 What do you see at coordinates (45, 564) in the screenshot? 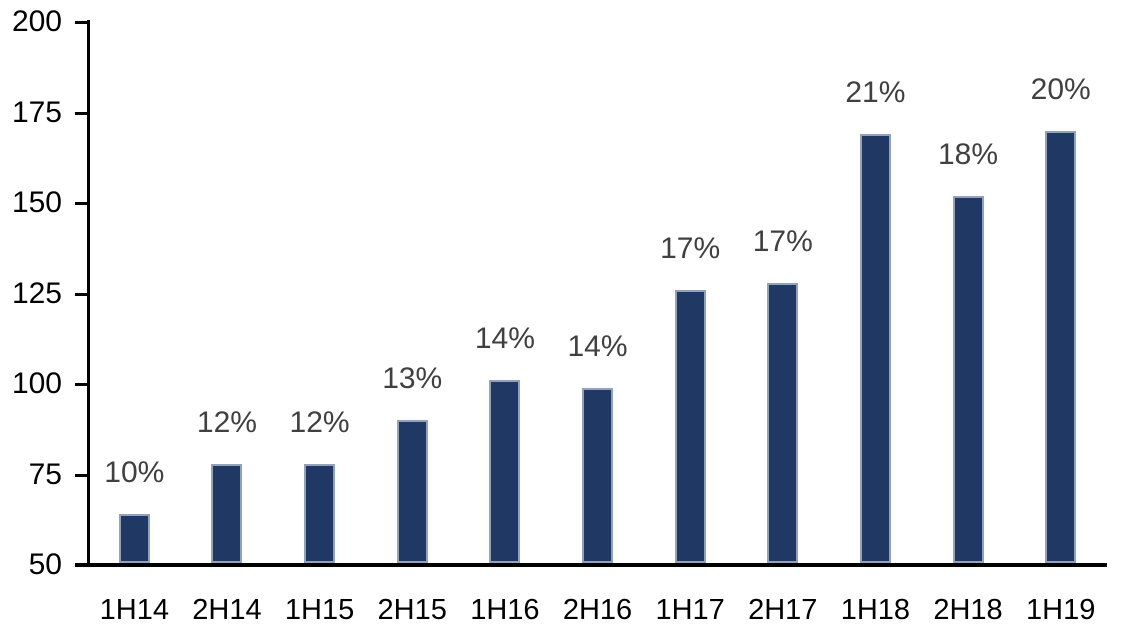
I see `y-axis-tick-label: 50` at bounding box center [45, 564].